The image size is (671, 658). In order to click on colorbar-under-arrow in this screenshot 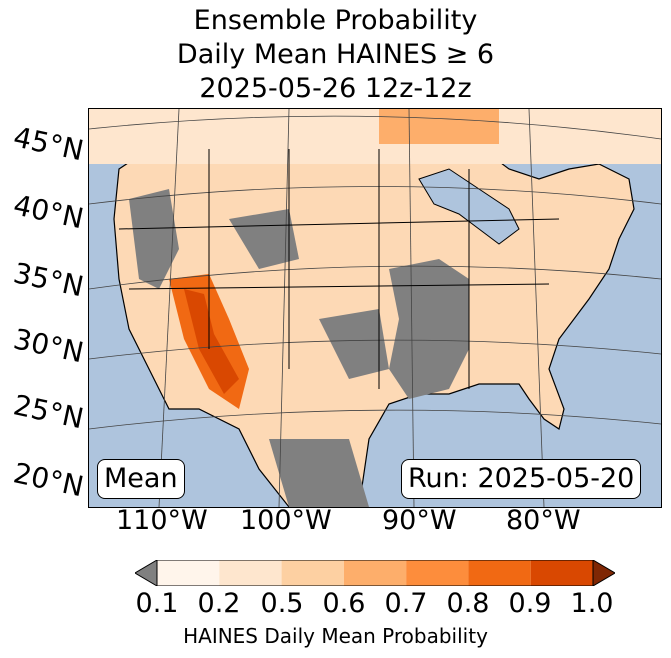, I will do `click(146, 573)`.